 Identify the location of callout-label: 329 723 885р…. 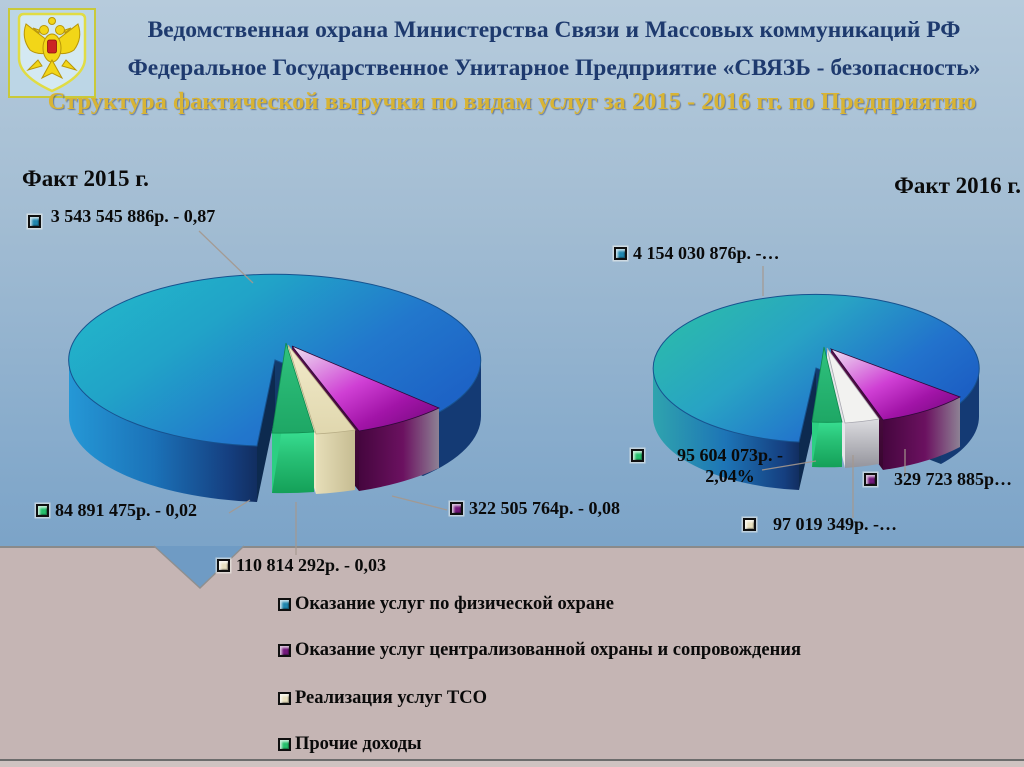
(953, 479).